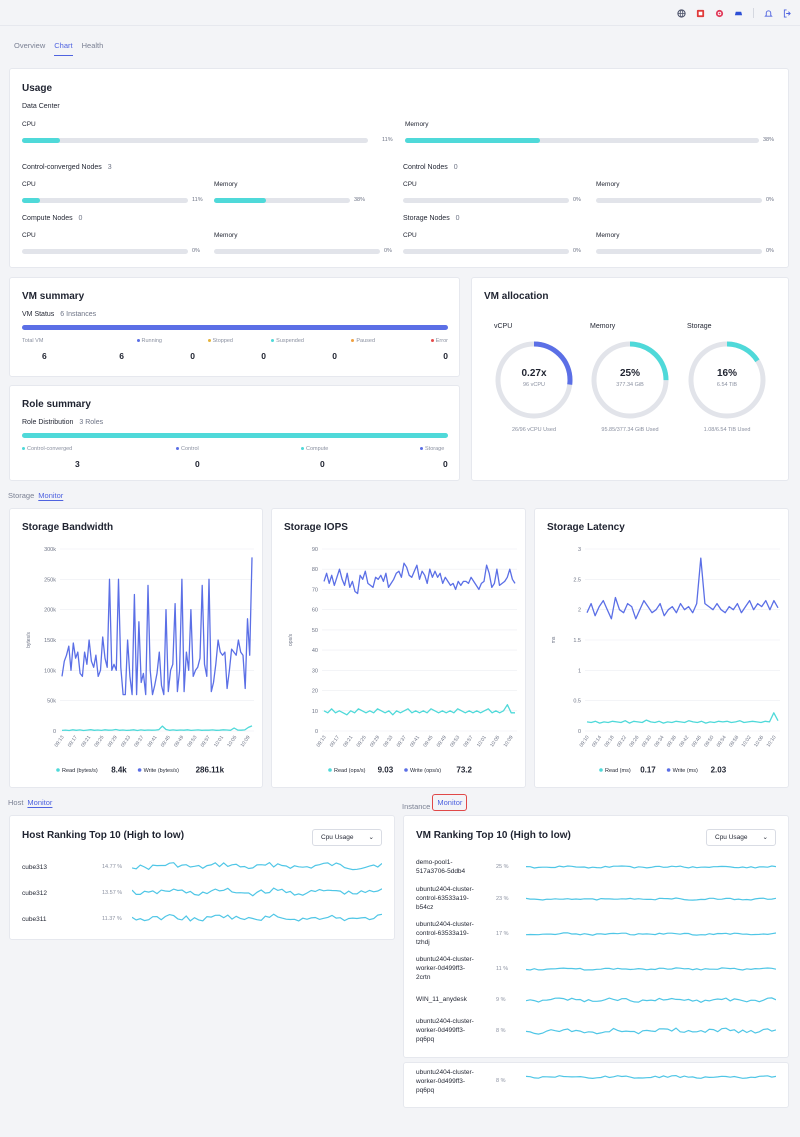  What do you see at coordinates (47, 449) in the screenshot?
I see `role-stat-label: Control-converged` at bounding box center [47, 449].